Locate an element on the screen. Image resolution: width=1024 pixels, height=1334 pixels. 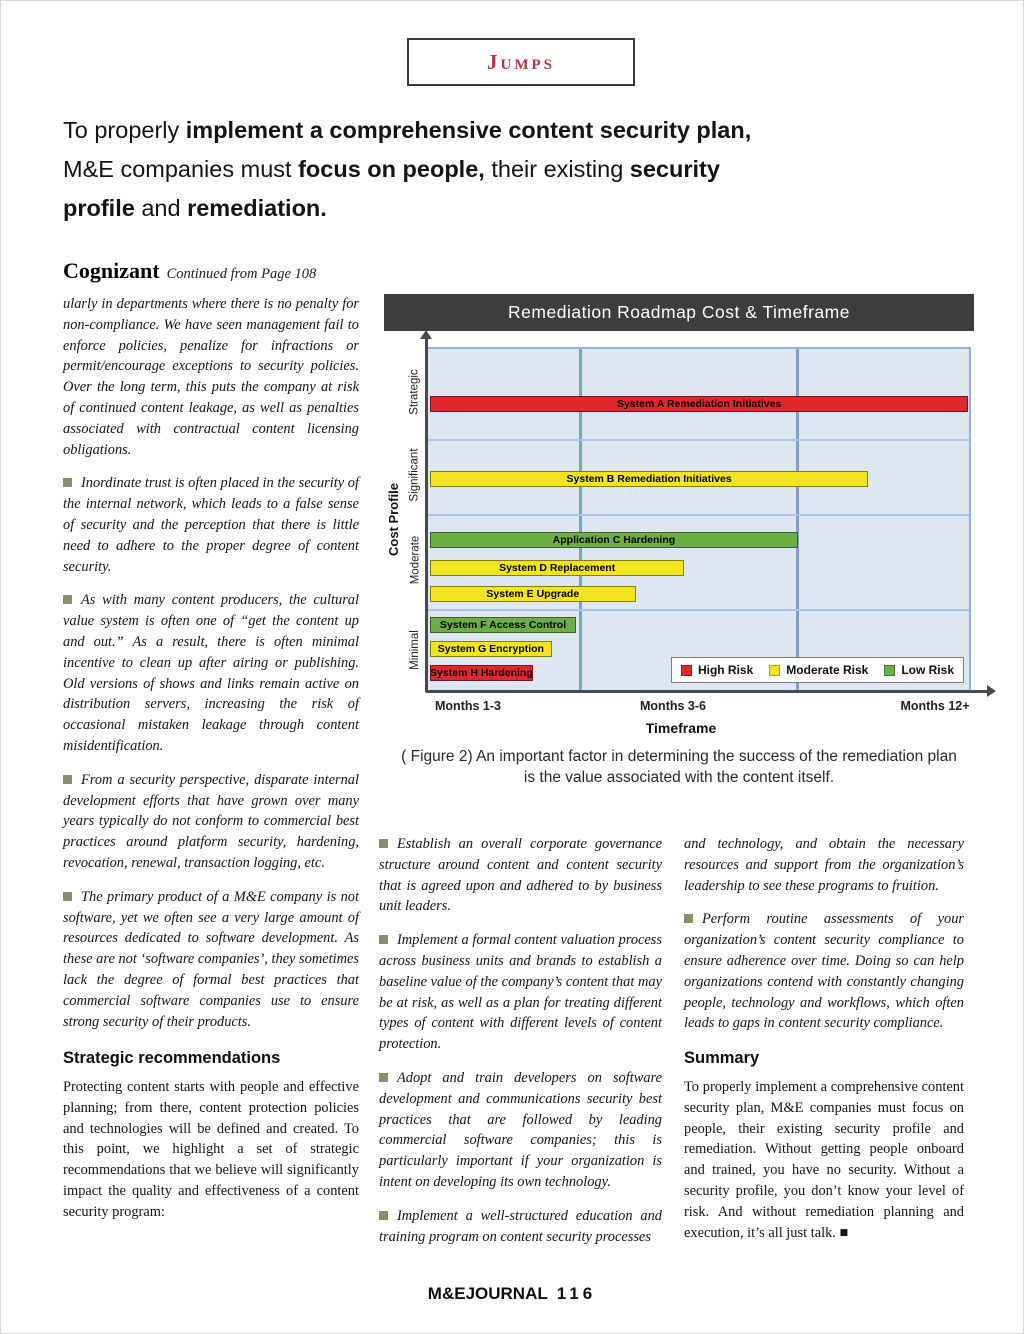
chart-bar-moderate-risk: System G Encryption is located at coordinates (491, 649).